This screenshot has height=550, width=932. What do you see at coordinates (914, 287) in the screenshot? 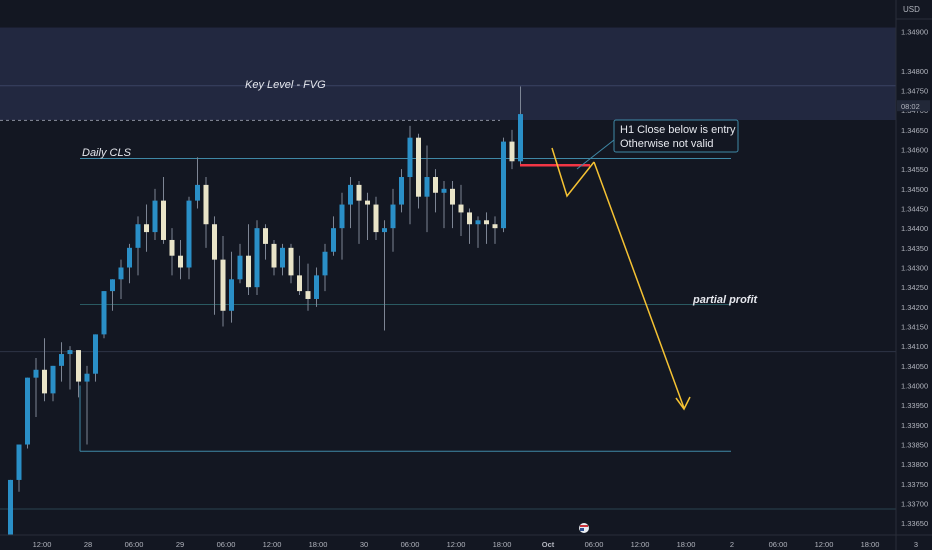
I see `y-tick-label: 1.34250` at bounding box center [914, 287].